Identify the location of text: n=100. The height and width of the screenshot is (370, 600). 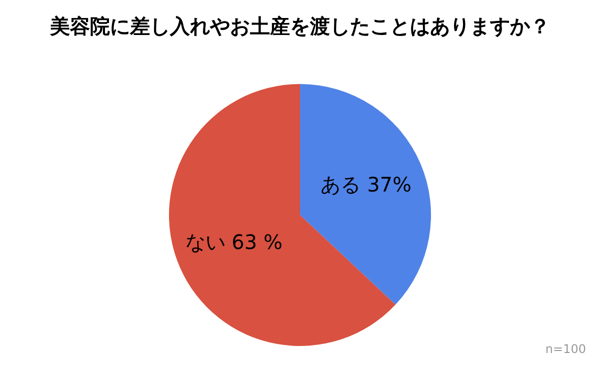
(565, 349).